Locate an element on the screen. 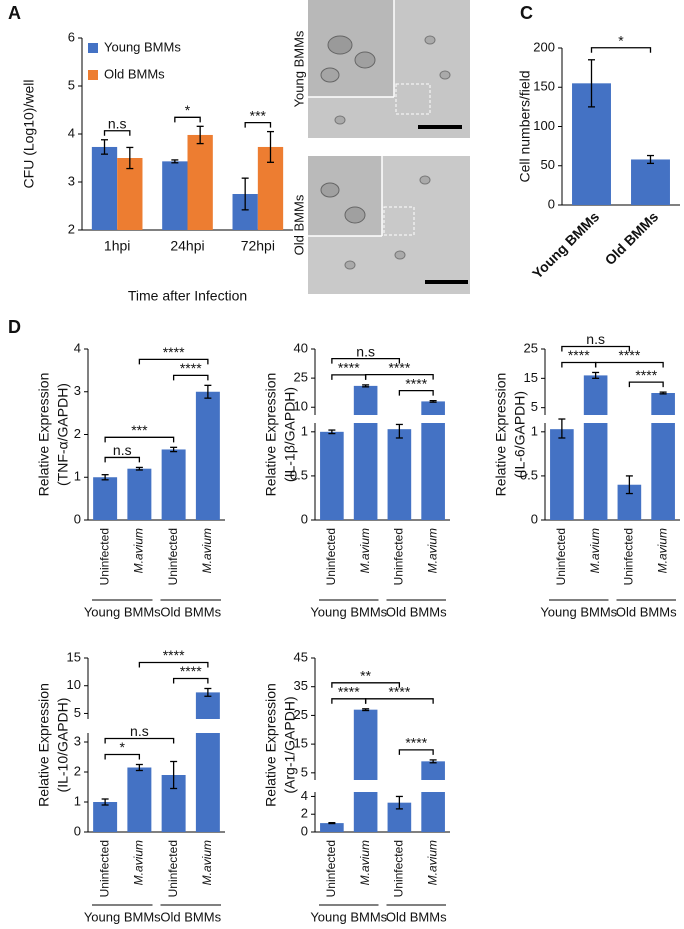 This screenshot has width=684, height=929. y-axis-label: (TNF-α/GAPDH) is located at coordinates (63, 434).